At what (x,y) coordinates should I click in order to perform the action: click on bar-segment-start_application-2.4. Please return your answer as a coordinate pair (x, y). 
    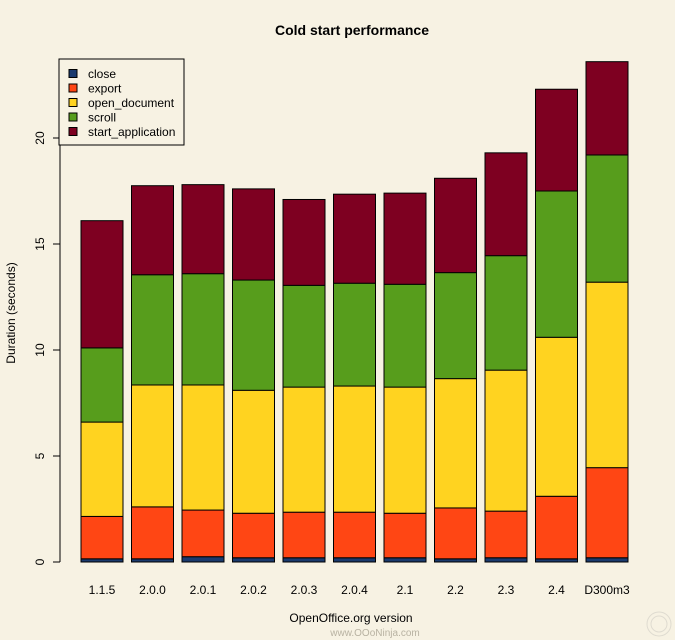
    Looking at the image, I should click on (556, 140).